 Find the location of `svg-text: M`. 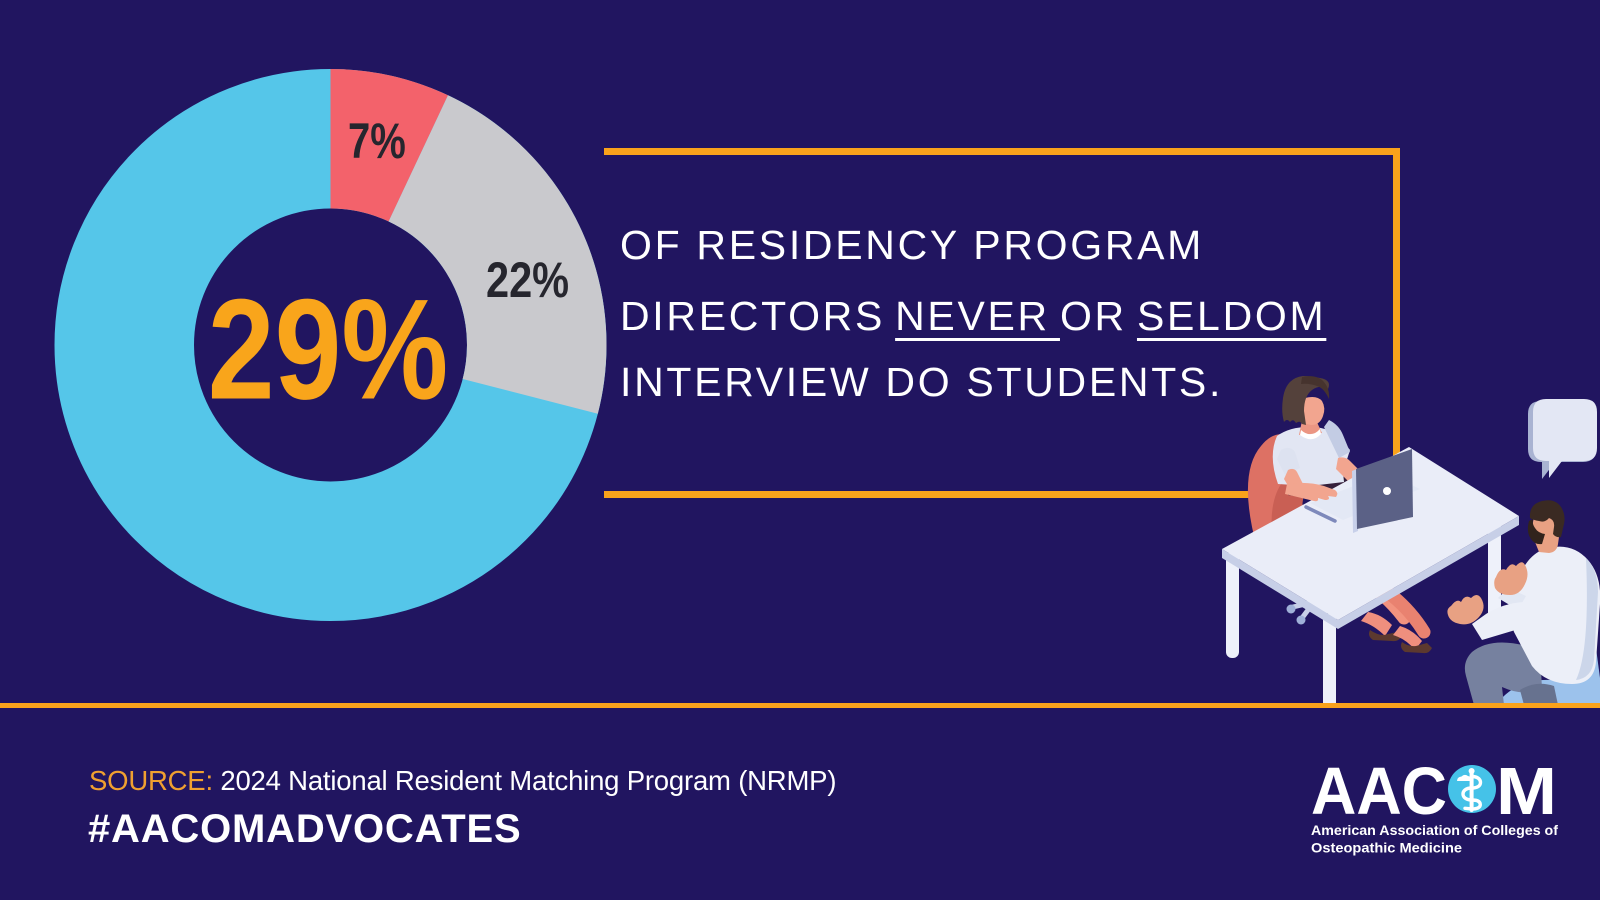

svg-text: M is located at coordinates (1526, 792).